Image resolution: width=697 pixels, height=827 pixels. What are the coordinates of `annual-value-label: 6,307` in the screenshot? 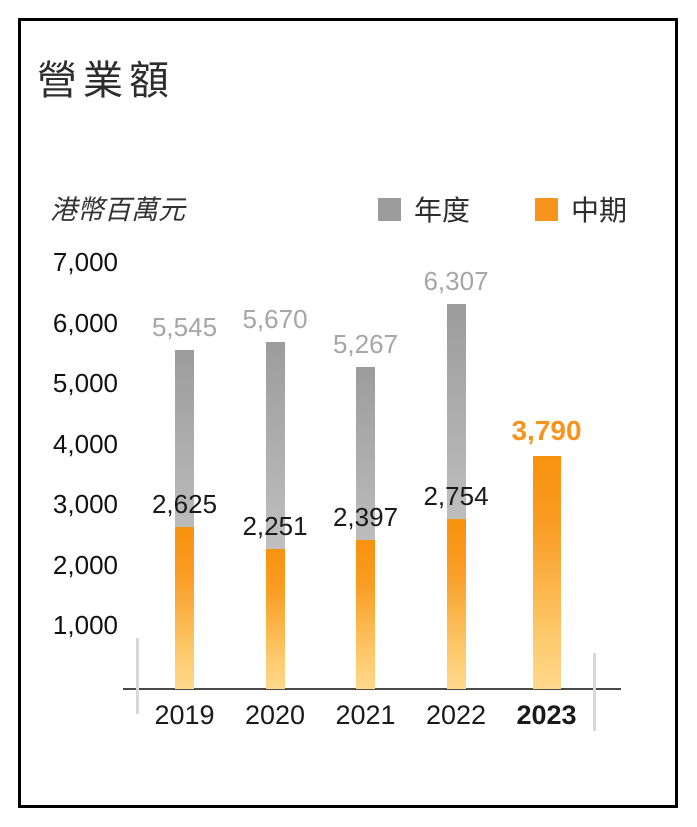 It's located at (456, 280).